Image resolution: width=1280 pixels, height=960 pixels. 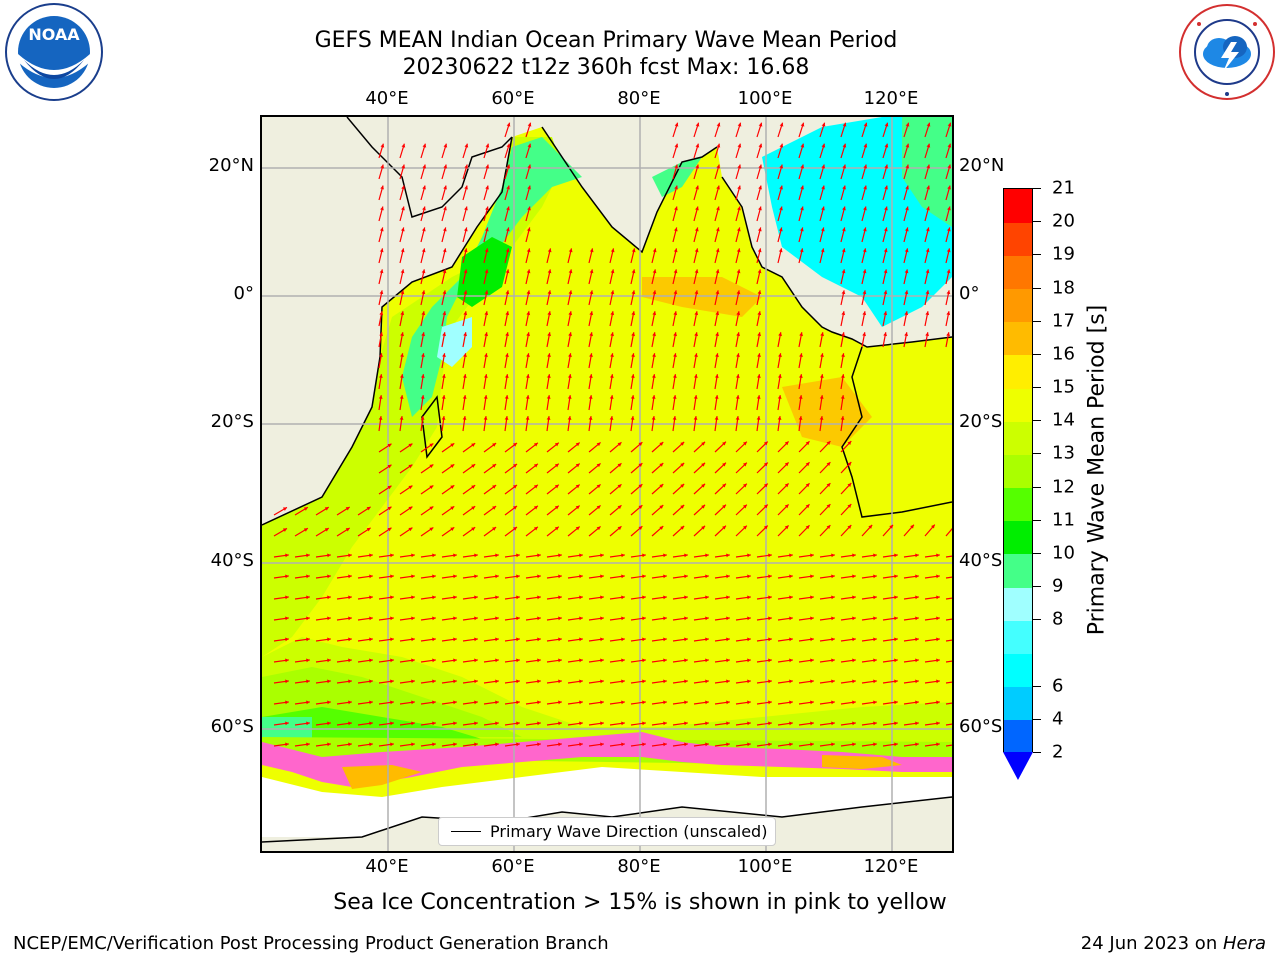 I want to click on lon-tick-bottom-80E: 80°E, so click(x=639, y=866).